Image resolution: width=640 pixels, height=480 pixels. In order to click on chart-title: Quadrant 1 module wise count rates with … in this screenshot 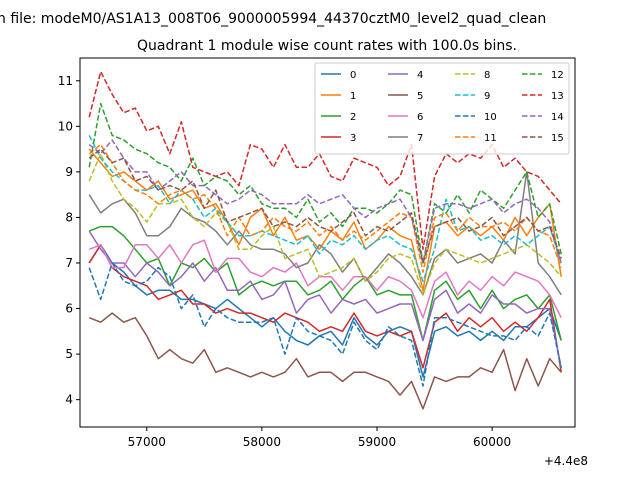, I will do `click(327, 46)`.